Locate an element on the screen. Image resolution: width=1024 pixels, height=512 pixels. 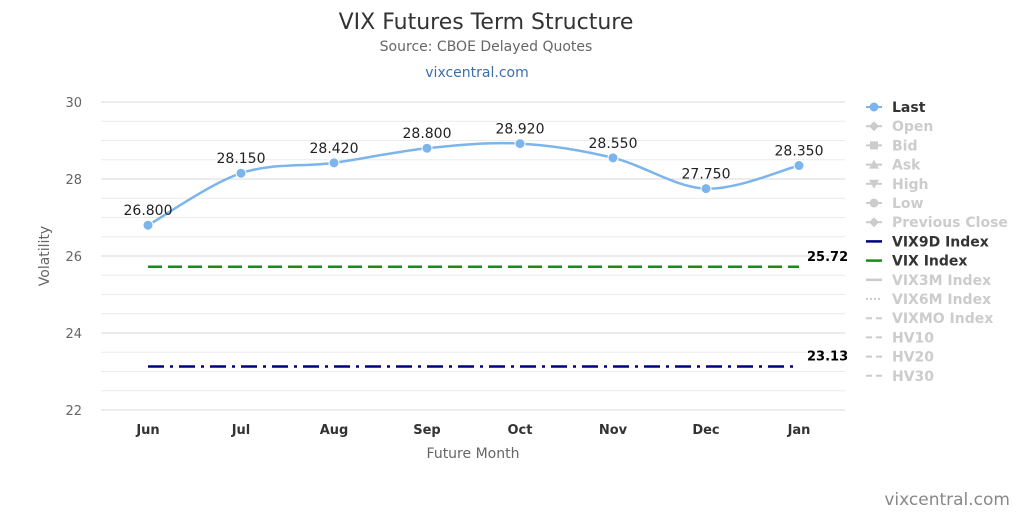
legend-item-vix6m-index: VIX6M Index is located at coordinates (928, 300).